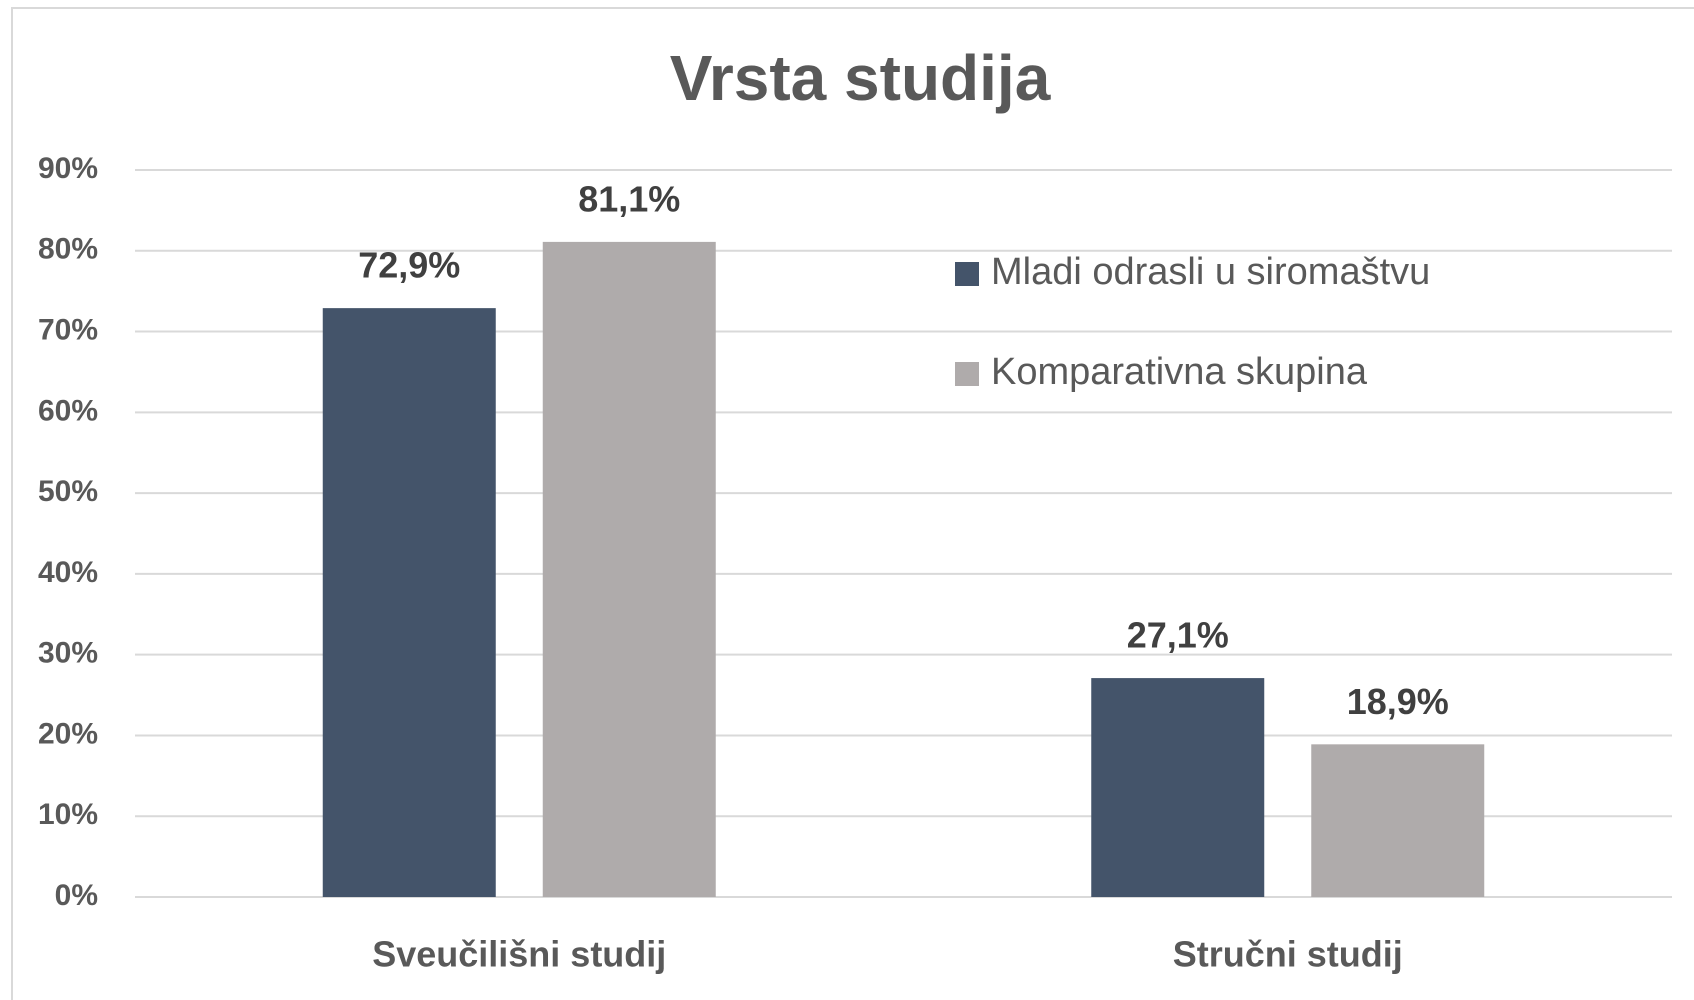 This screenshot has height=1000, width=1694. I want to click on y-tick-label: 10%, so click(68, 814).